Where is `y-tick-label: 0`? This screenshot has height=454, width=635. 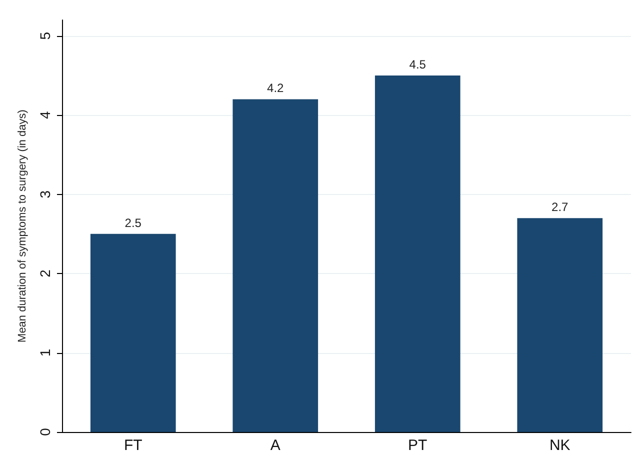 y-tick-label: 0 is located at coordinates (45, 432).